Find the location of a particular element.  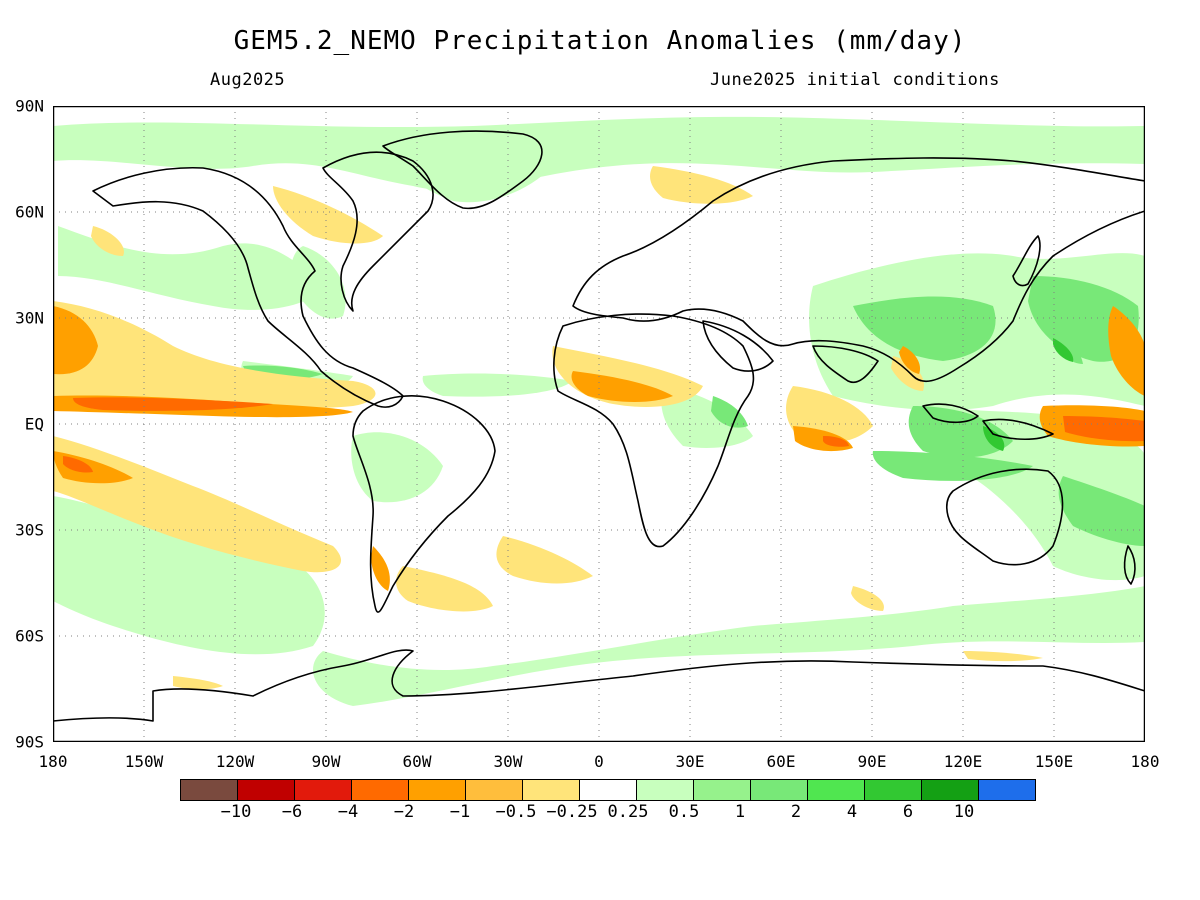

colorbar-label: −2 is located at coordinates (404, 812).